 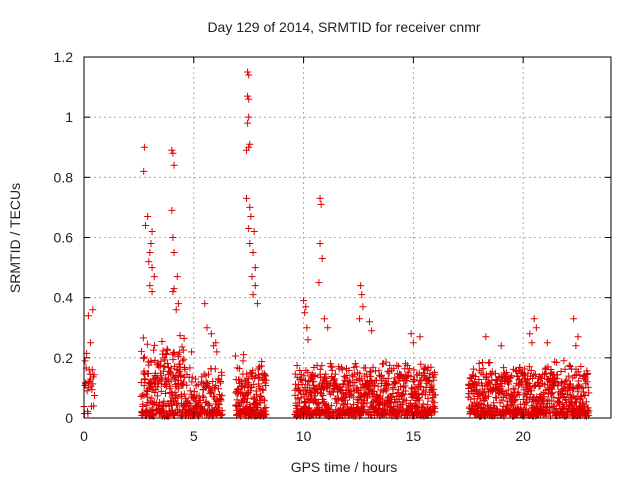 I want to click on x-tick-label: 5, so click(x=194, y=436).